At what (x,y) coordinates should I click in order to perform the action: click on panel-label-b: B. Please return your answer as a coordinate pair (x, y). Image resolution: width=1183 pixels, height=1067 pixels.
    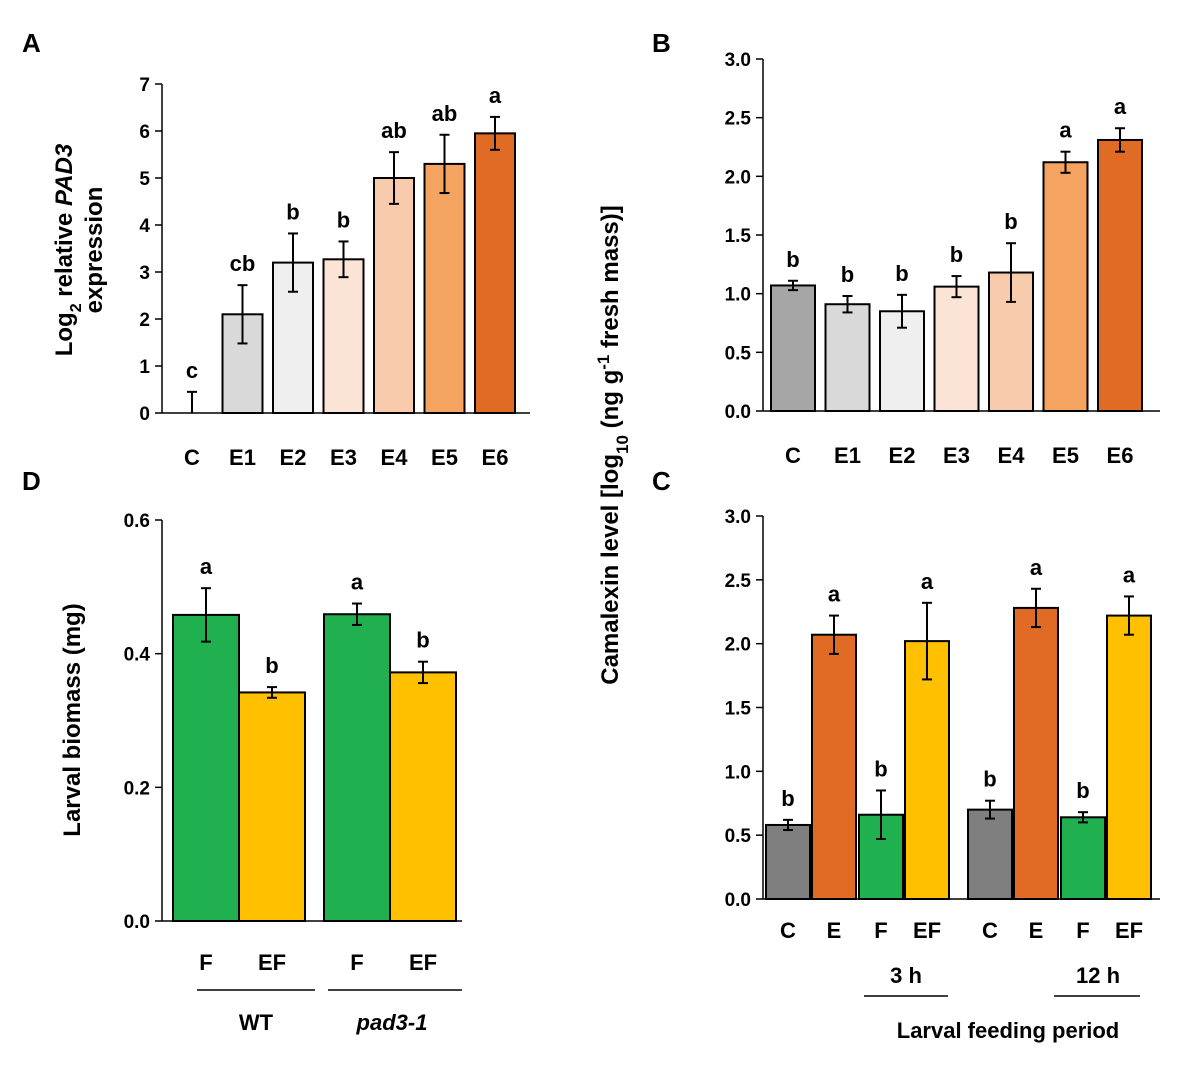
    Looking at the image, I should click on (661, 43).